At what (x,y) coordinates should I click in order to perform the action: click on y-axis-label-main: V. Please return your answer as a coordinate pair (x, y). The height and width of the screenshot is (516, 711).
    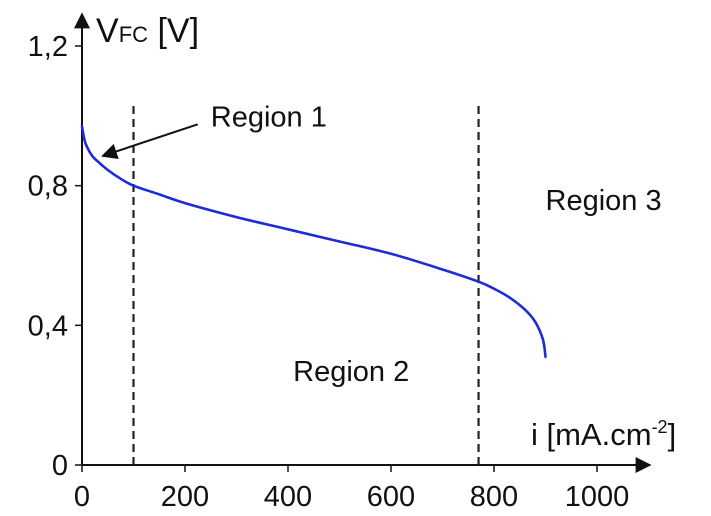
    Looking at the image, I should click on (107, 31).